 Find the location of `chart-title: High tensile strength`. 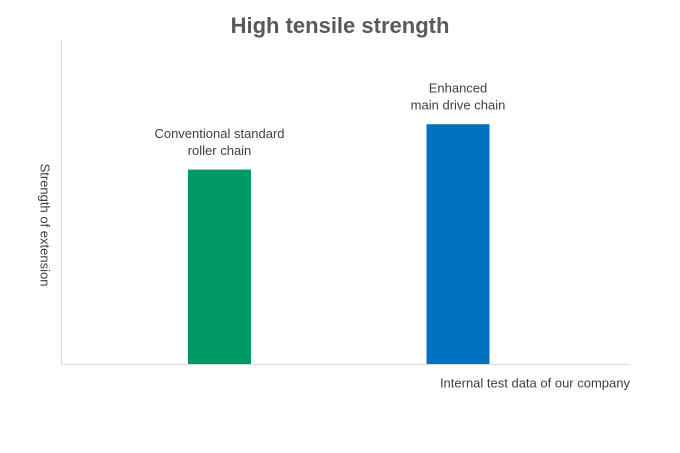

chart-title: High tensile strength is located at coordinates (340, 25).